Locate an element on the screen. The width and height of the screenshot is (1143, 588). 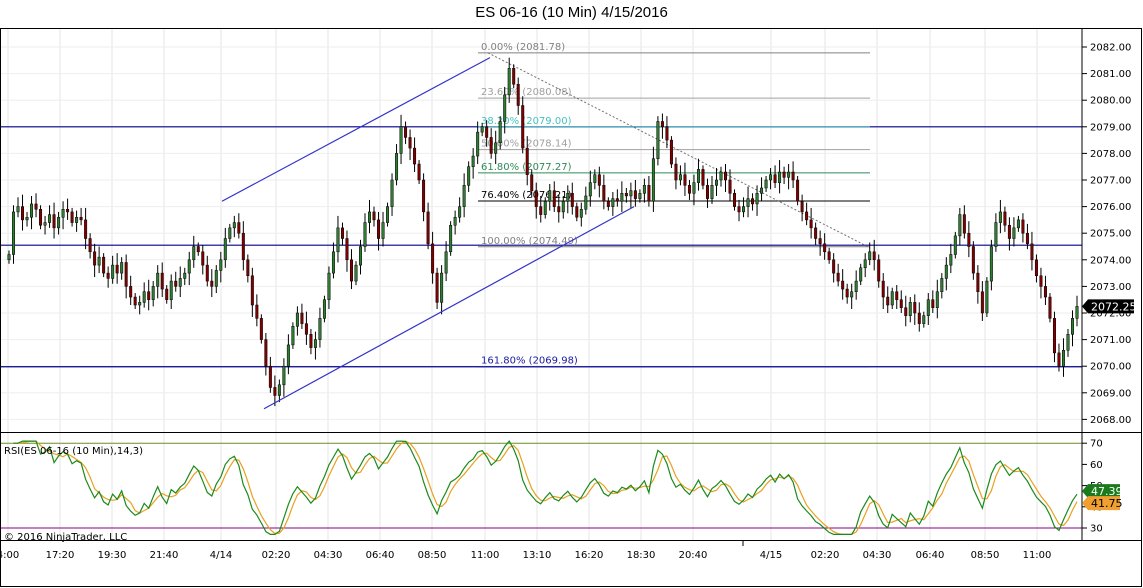
x-tick-label: 16:20 is located at coordinates (589, 555).